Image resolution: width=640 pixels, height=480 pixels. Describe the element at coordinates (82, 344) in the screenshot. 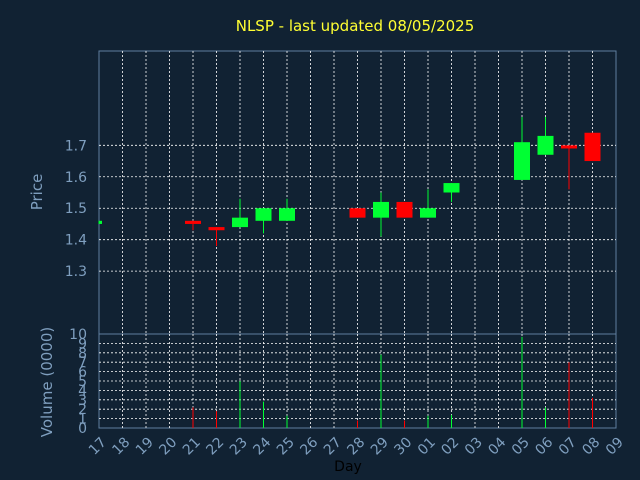

I see `volume-tick-label: 9` at that location.